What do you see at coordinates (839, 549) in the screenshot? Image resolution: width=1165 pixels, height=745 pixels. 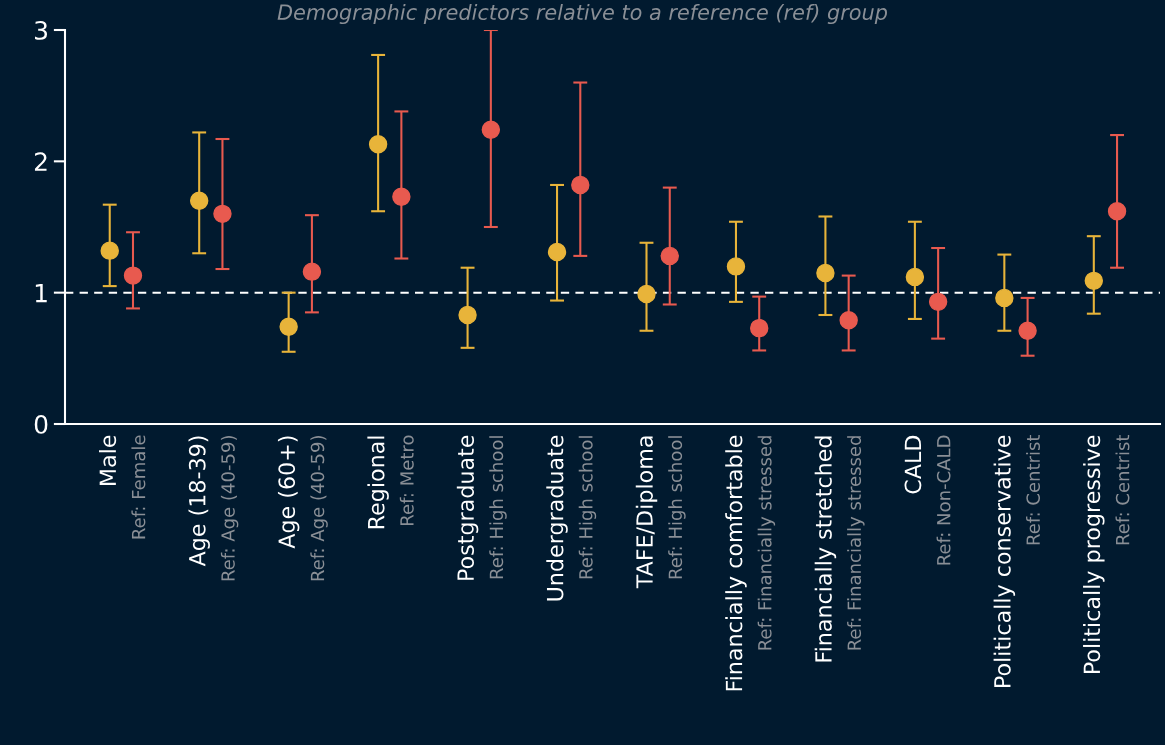 I see `x-tick-label: Financially stretched Ref: Financially stressed` at bounding box center [839, 549].